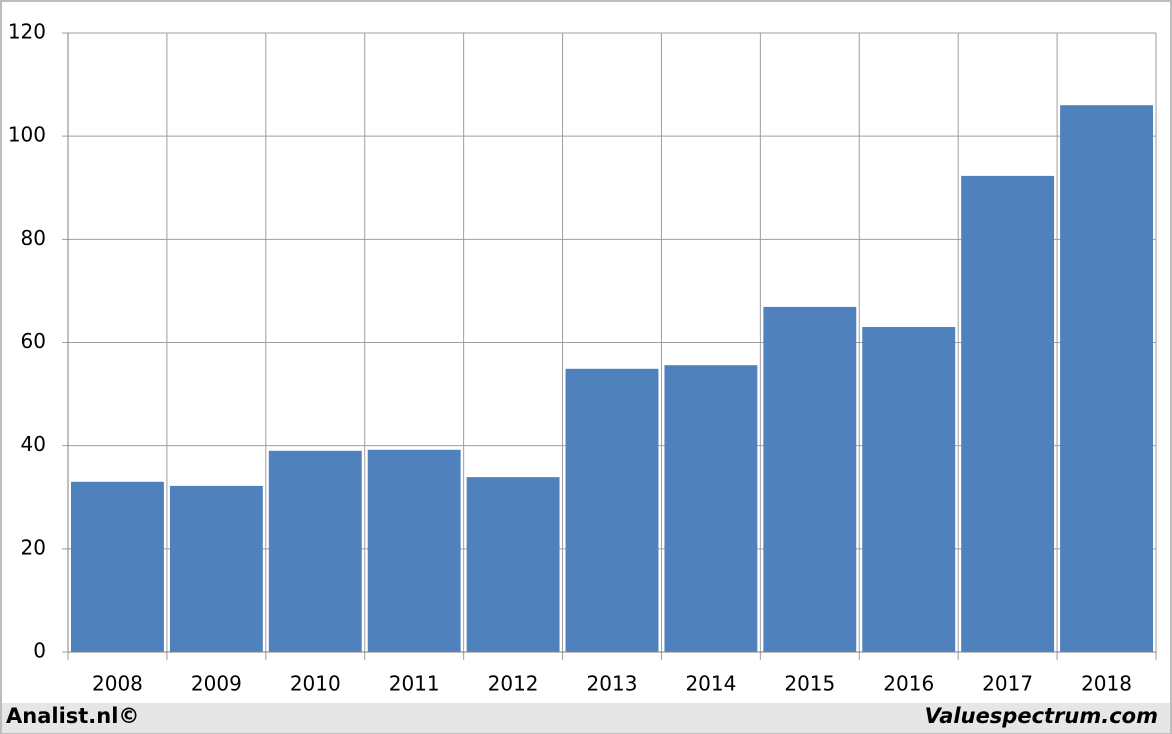  What do you see at coordinates (27, 135) in the screenshot?
I see `y-tick-label: 100` at bounding box center [27, 135].